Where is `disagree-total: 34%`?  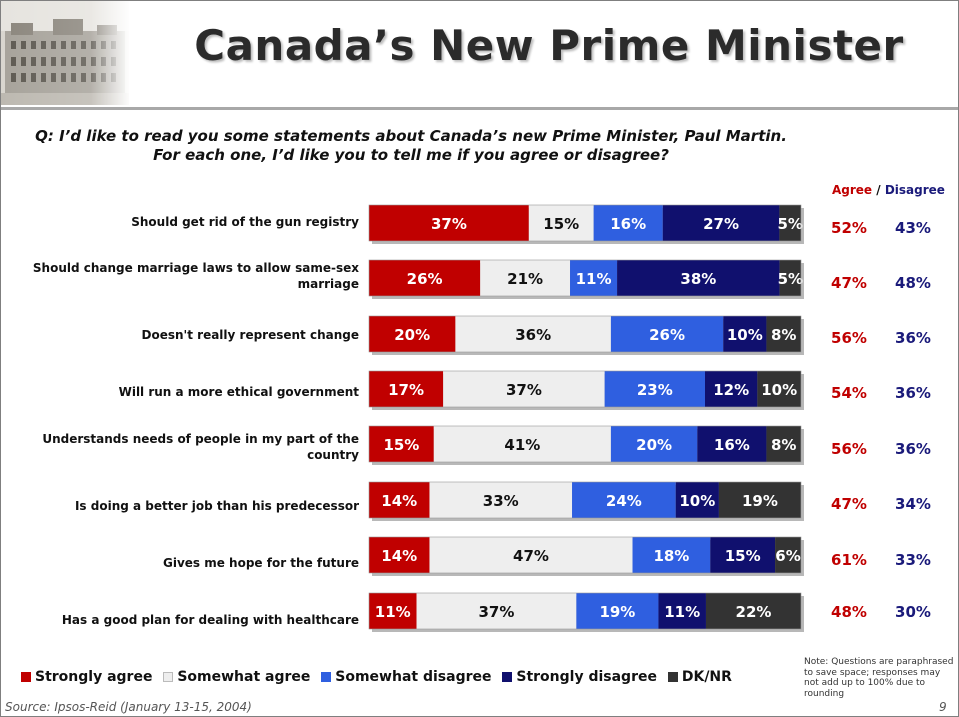 disagree-total: 34% is located at coordinates (913, 504).